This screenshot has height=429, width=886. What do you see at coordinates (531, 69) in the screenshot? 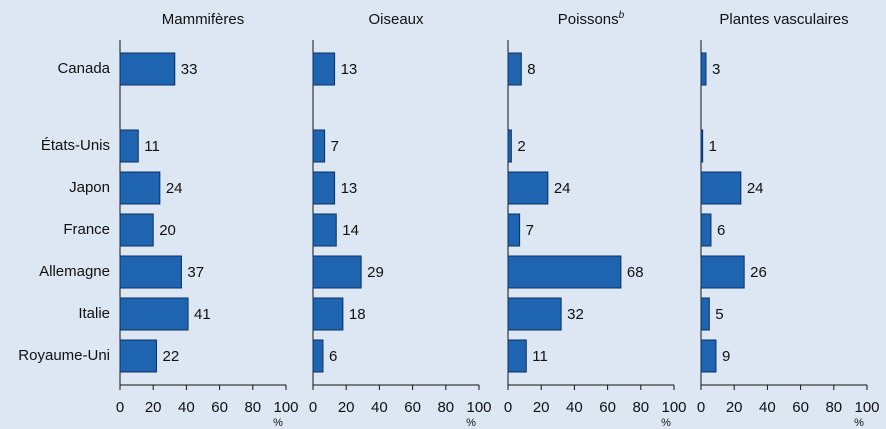
I see `value-label: 8` at bounding box center [531, 69].